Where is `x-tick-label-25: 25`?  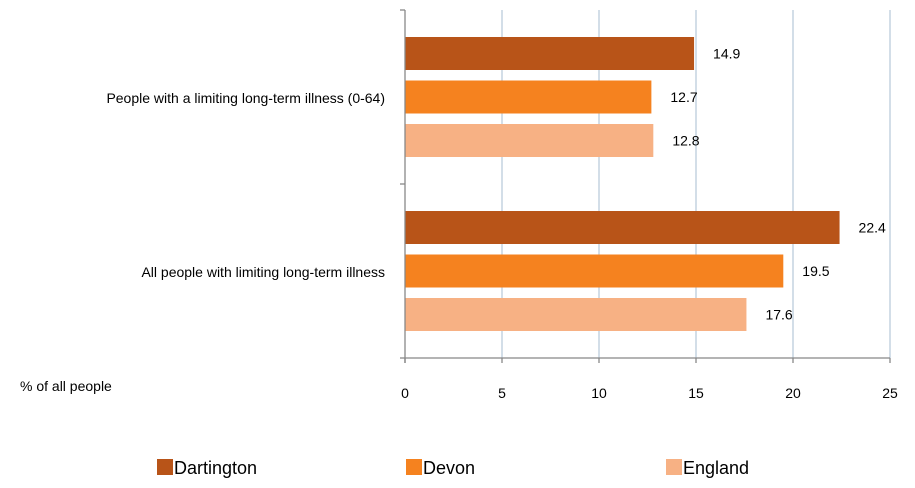 x-tick-label-25: 25 is located at coordinates (890, 393).